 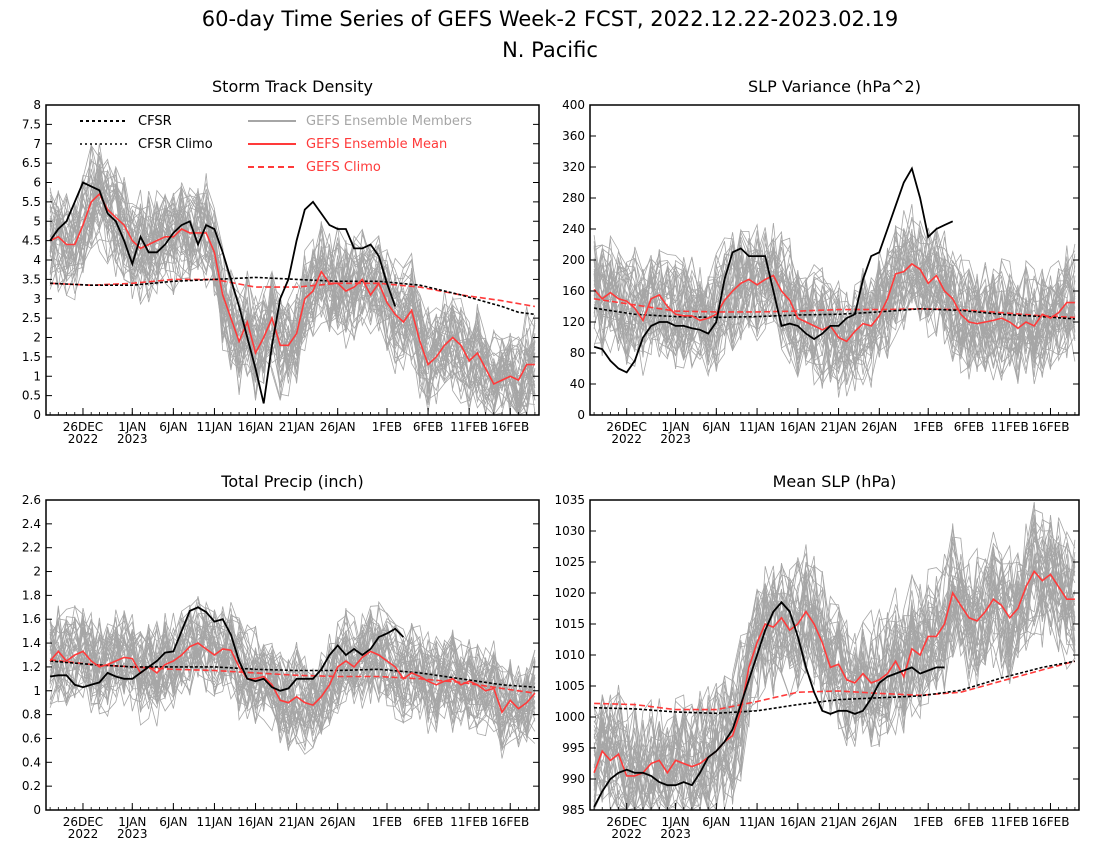 What do you see at coordinates (569, 655) in the screenshot?
I see `y-tick-label: 1010` at bounding box center [569, 655].